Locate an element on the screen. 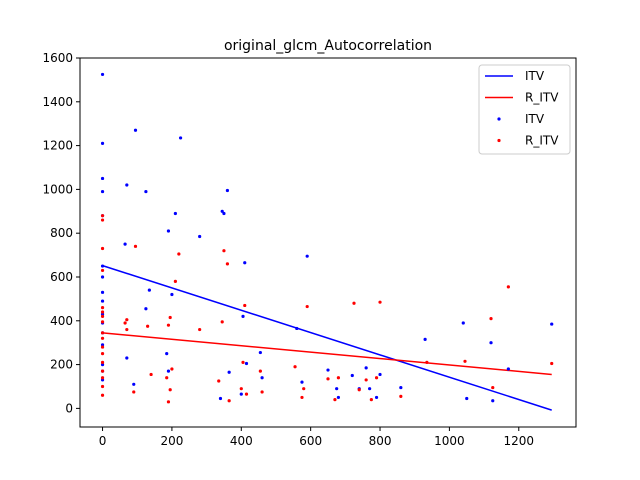  x-tick-label: 600 is located at coordinates (310, 441).